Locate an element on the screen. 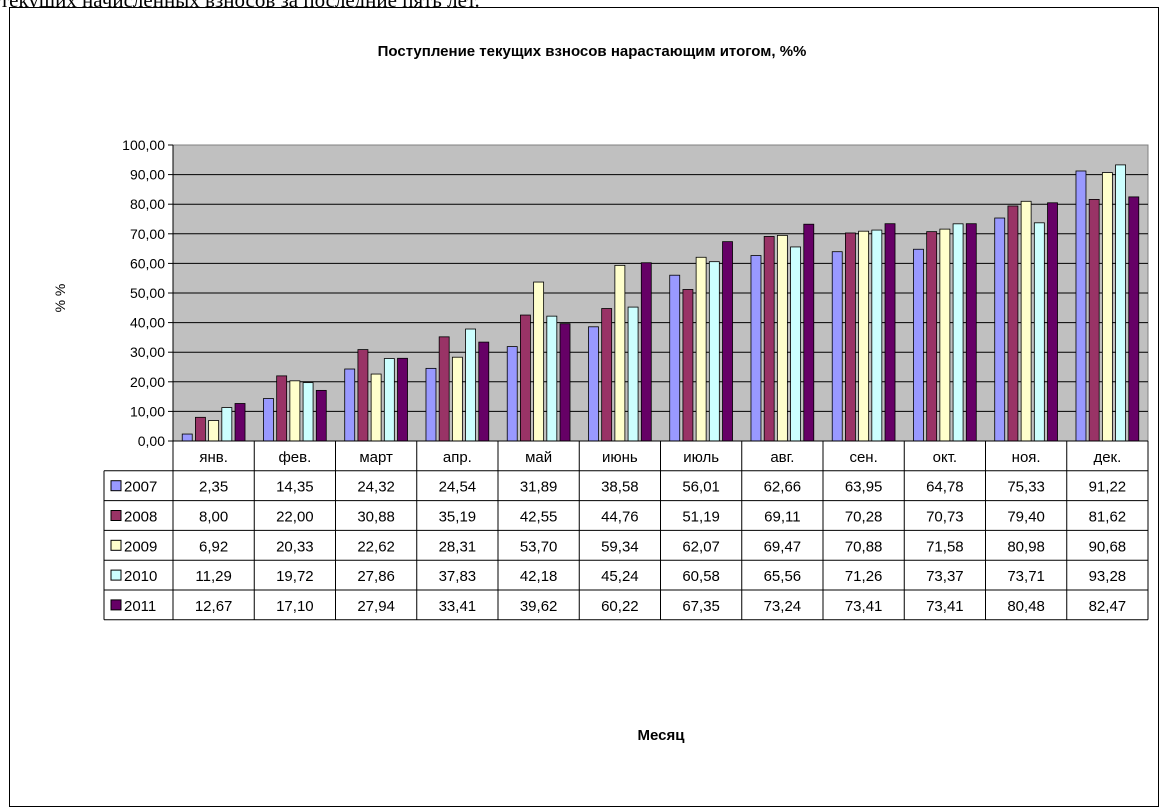 The height and width of the screenshot is (807, 1162). data-table-cell: 71,26 is located at coordinates (864, 576).